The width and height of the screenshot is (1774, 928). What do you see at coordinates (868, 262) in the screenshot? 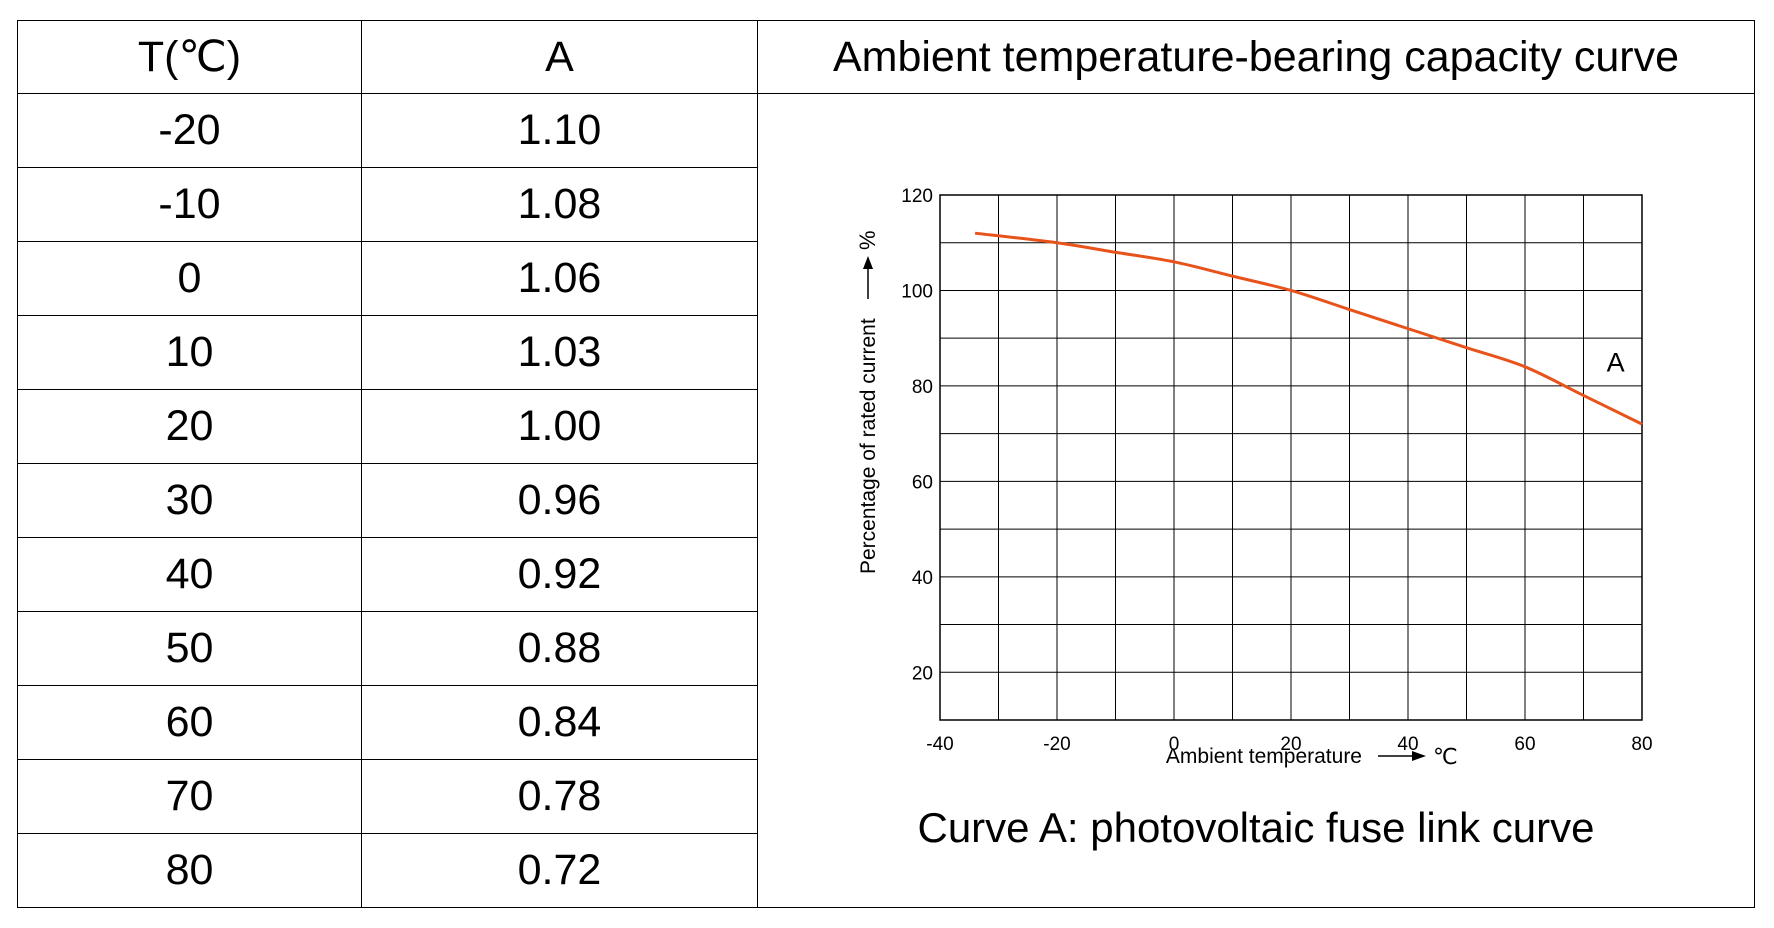
I see `y-axis-arrowhead` at bounding box center [868, 262].